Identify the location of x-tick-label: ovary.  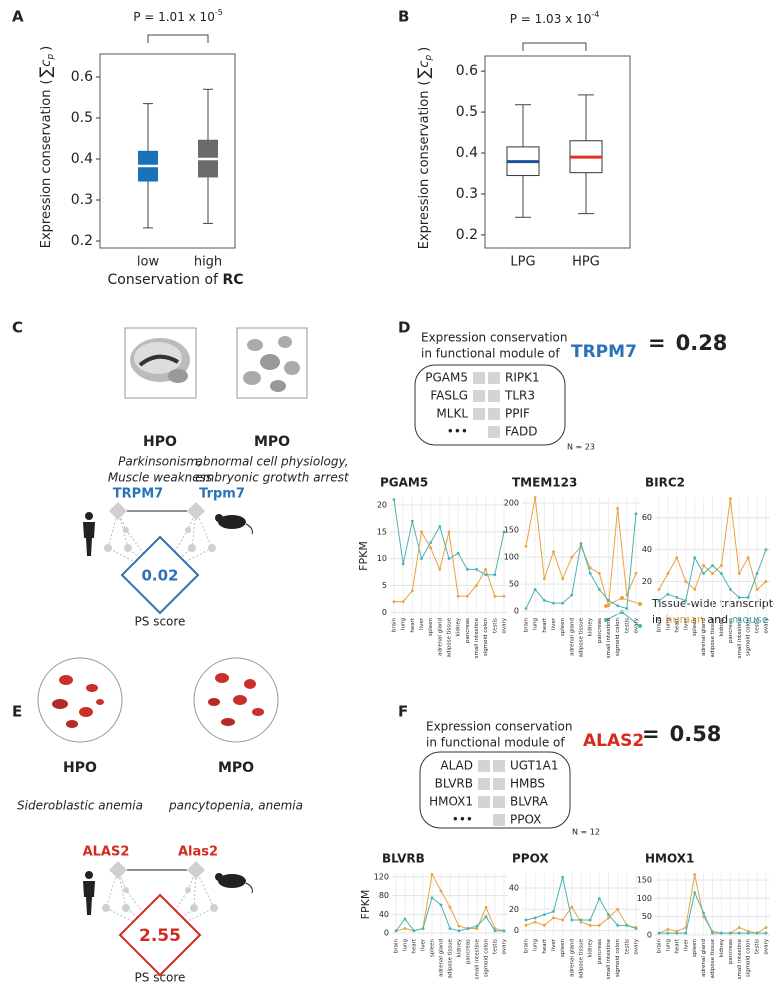
(505, 625).